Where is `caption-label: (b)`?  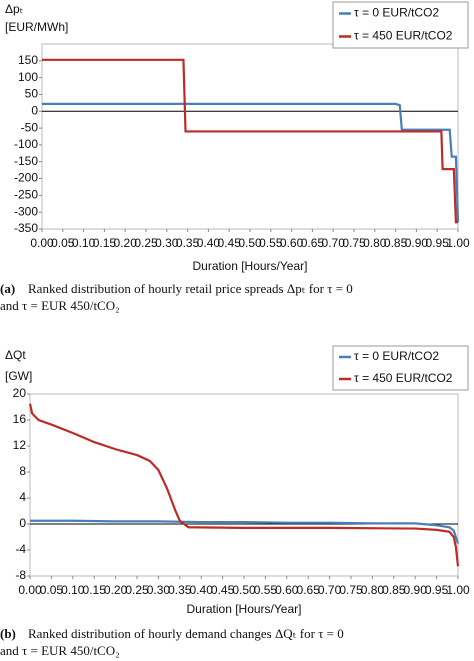
caption-label: (b) is located at coordinates (8, 633).